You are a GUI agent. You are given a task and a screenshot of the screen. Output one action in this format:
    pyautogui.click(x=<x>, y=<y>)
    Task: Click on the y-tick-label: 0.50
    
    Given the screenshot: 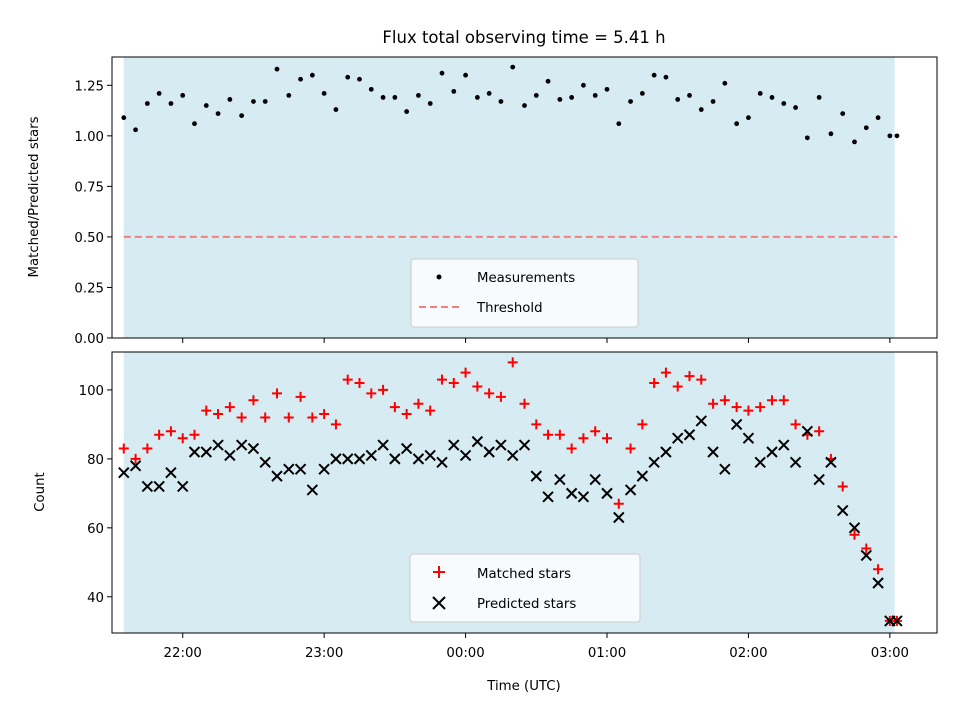 What is the action you would take?
    pyautogui.click(x=89, y=238)
    